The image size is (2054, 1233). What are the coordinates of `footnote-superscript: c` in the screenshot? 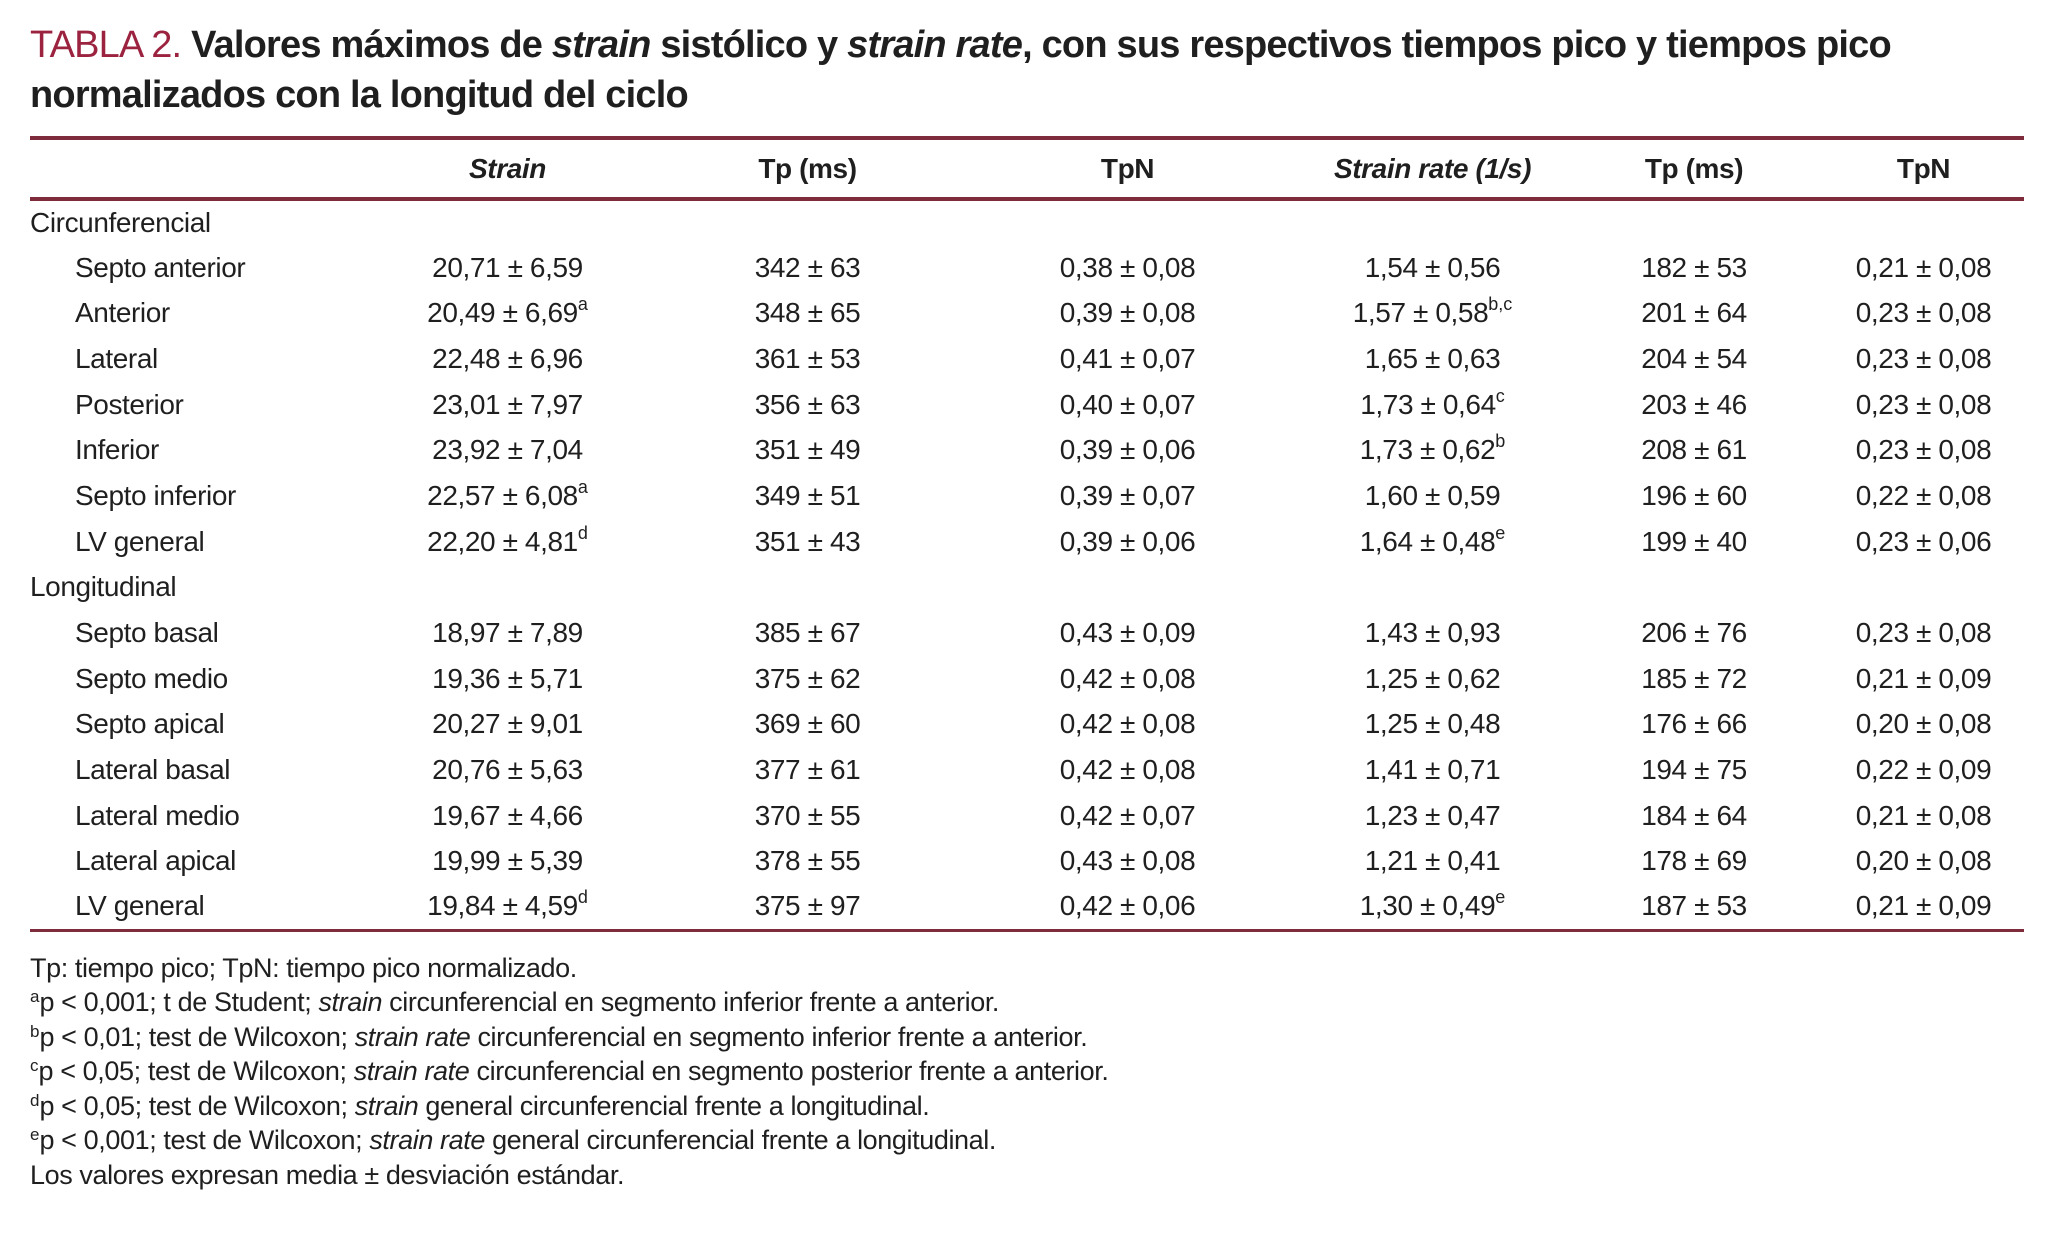 It's located at (34, 1065).